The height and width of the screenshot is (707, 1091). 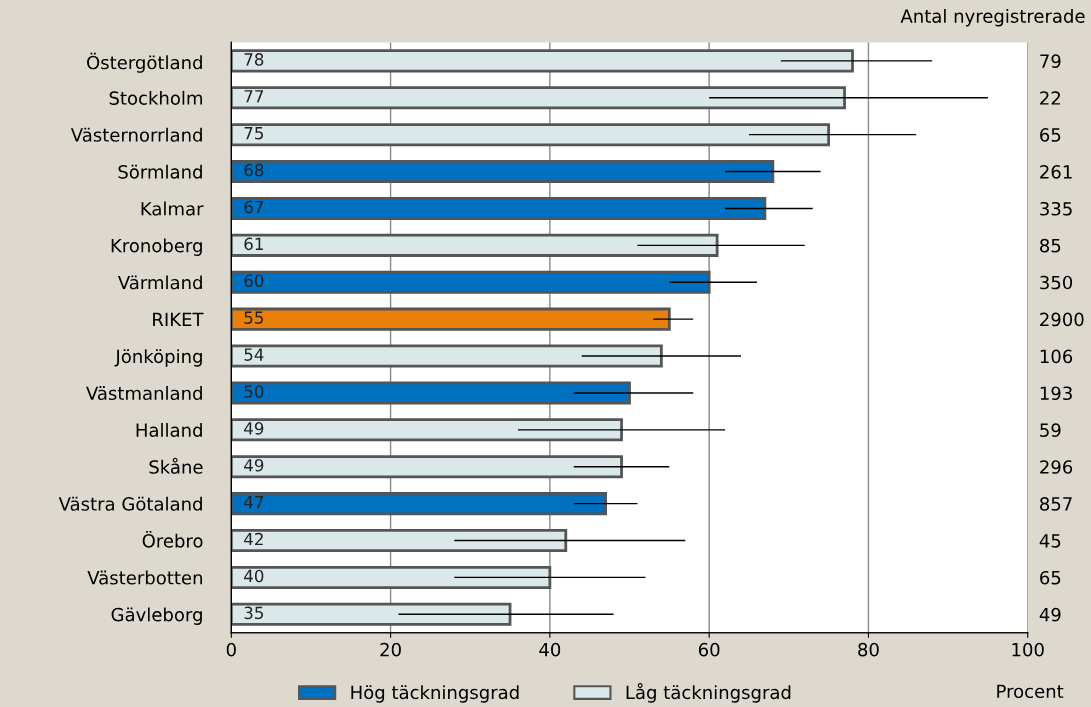 I want to click on y-tick-label: Västerbotten, so click(x=144, y=577).